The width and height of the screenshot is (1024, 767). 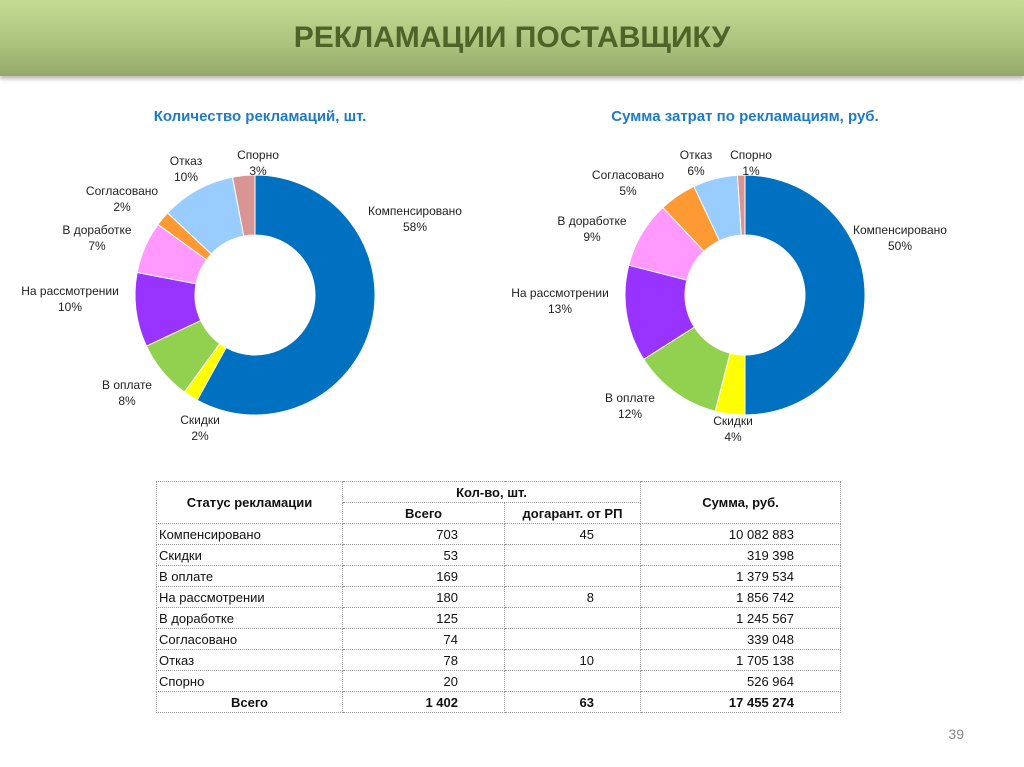 I want to click on slice-percent: 4%, so click(x=733, y=437).